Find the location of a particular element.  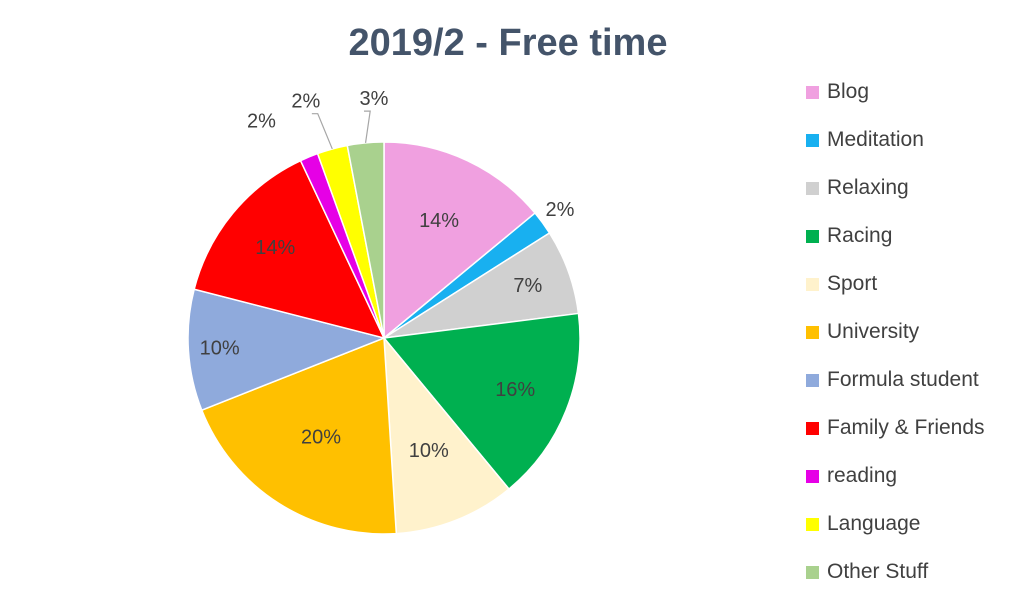

legend-label: reading is located at coordinates (862, 475).